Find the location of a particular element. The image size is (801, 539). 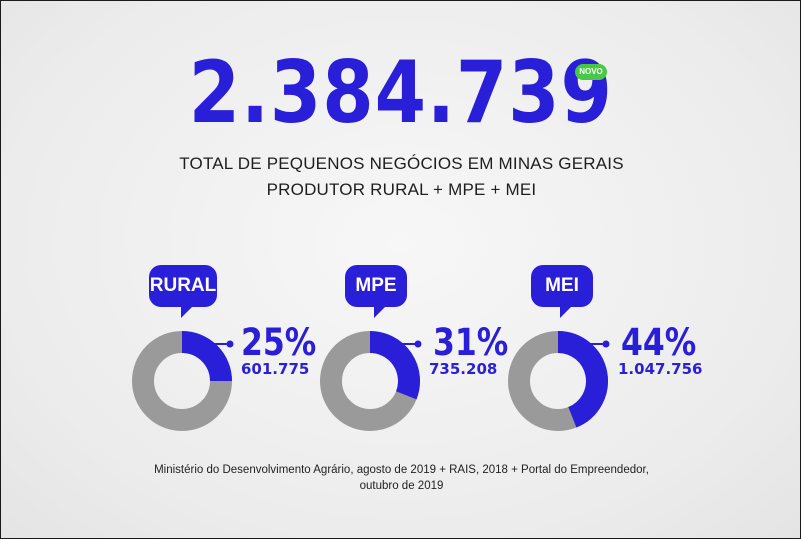

subtitle-breakdown-label: PRODUTOR RURAL + MPE + MEI is located at coordinates (401, 189).